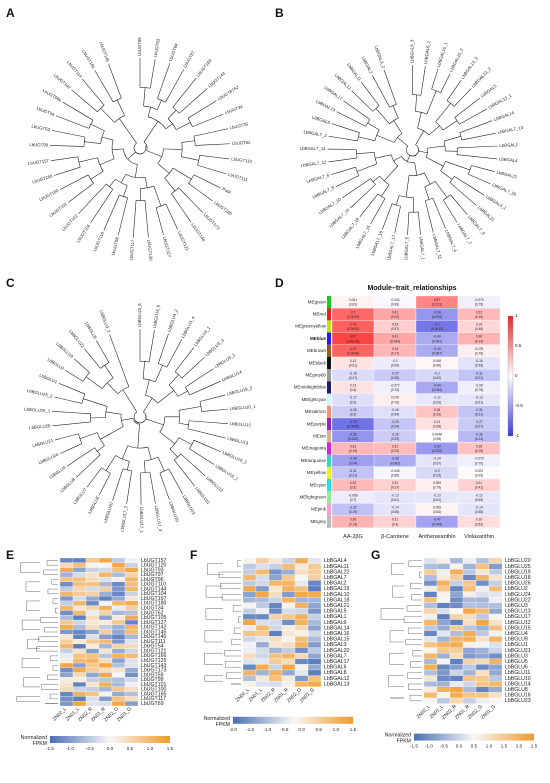 This screenshot has width=550, height=783. Describe the element at coordinates (104, 52) in the screenshot. I see `tree-leaf-label: LbUGT145` at that location.